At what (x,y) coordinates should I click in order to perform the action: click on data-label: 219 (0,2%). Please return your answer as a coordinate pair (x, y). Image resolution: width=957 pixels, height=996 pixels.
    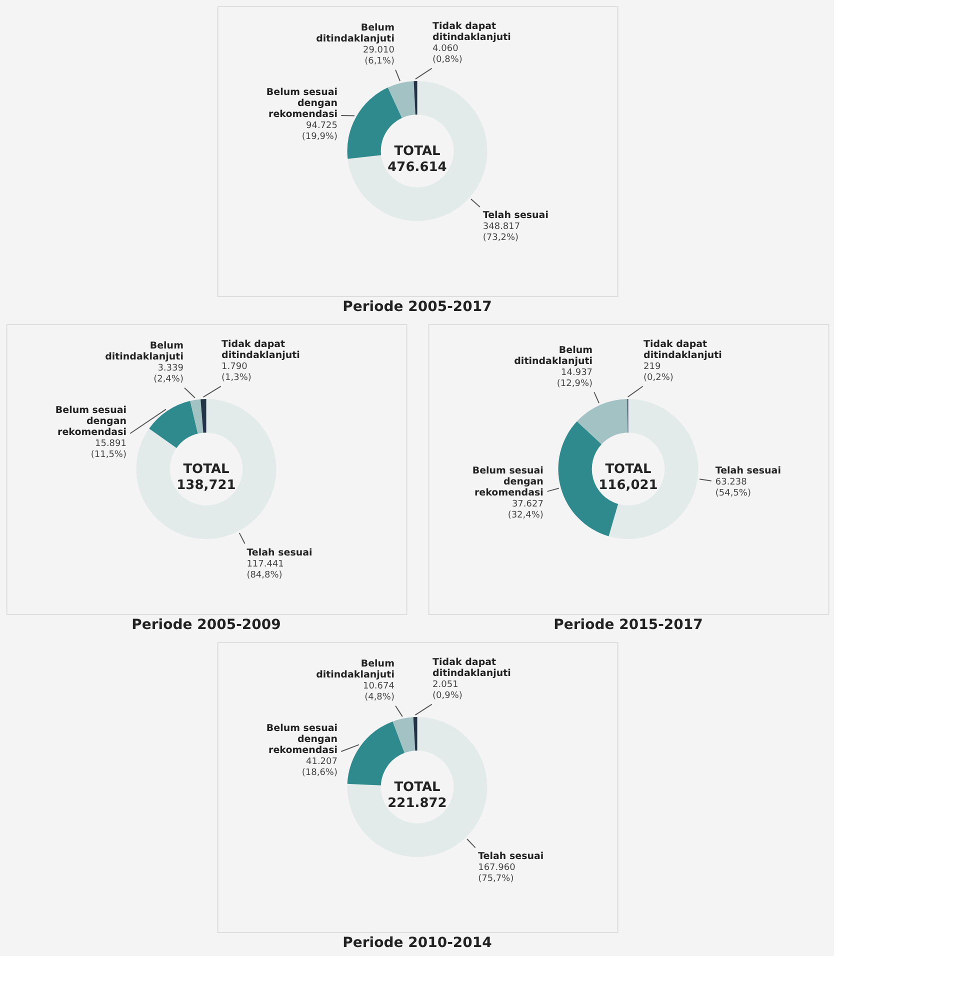
    Looking at the image, I should click on (659, 372).